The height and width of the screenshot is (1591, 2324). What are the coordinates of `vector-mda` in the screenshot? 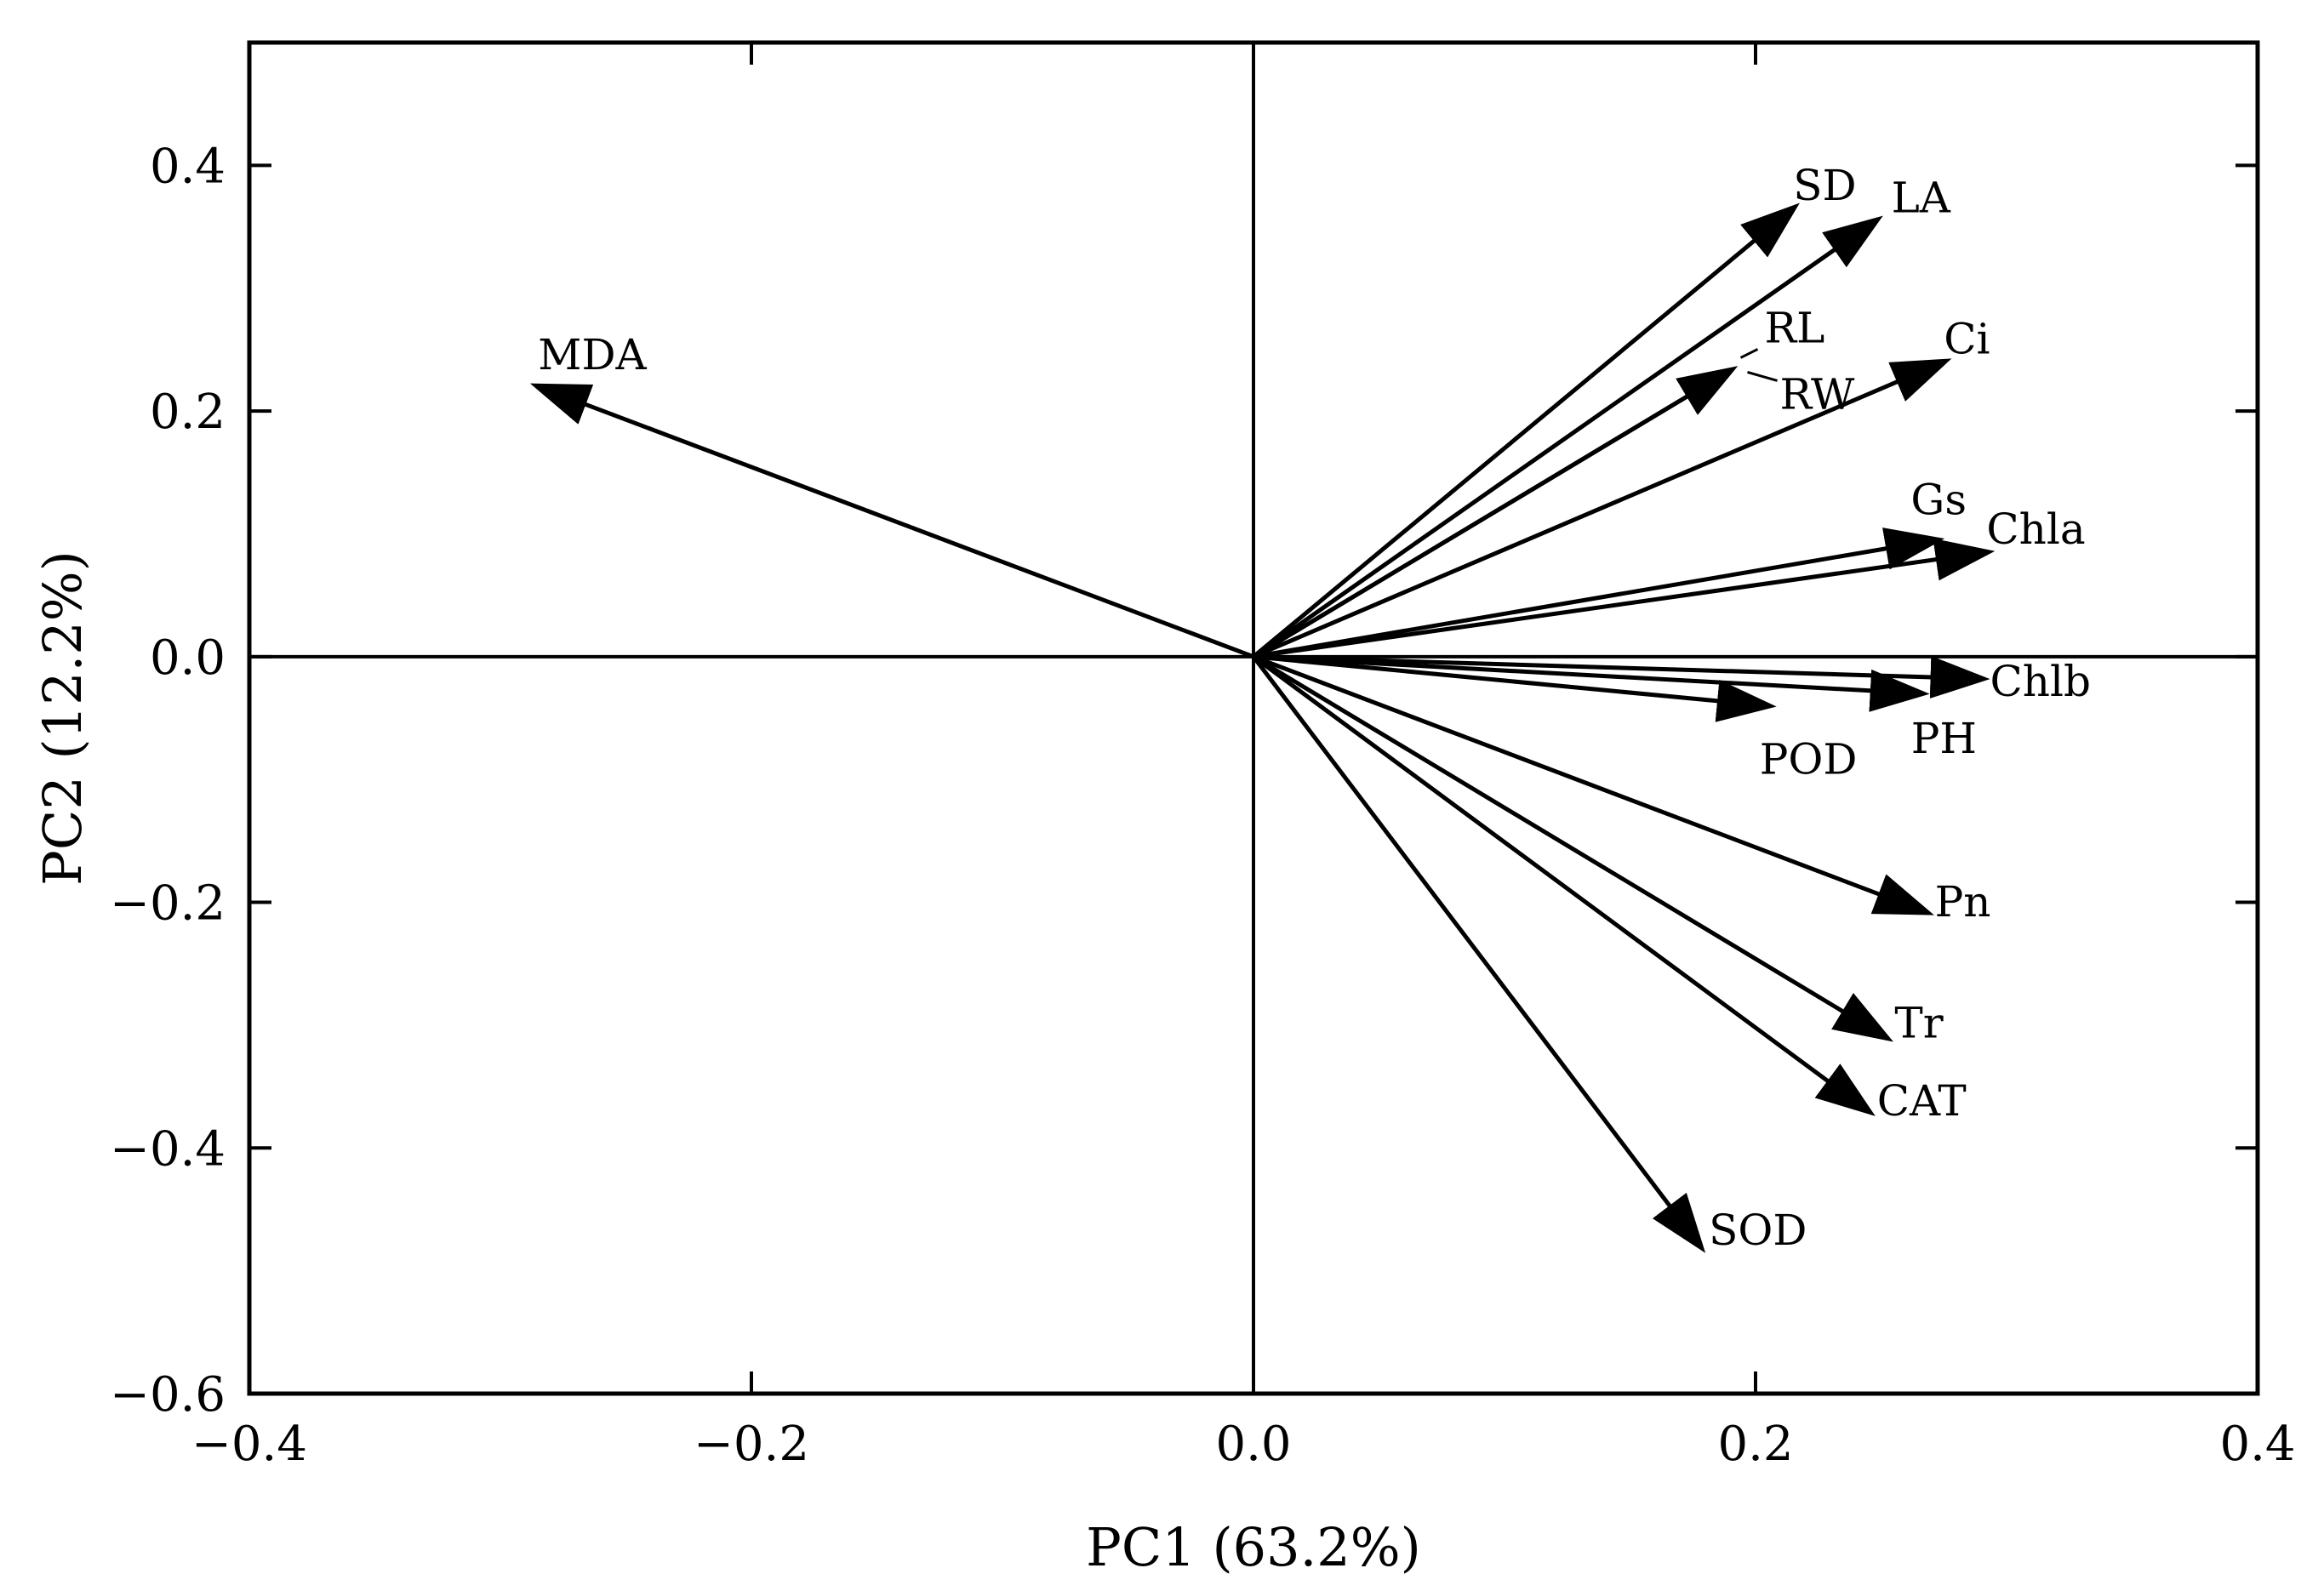 It's located at (892, 521).